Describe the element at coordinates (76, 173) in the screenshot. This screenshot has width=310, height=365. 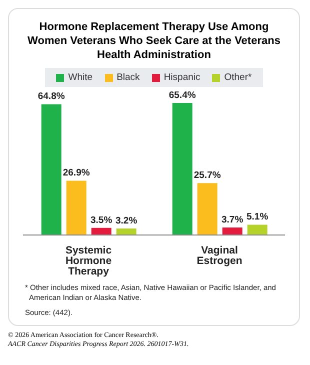
I see `data-label: 26.9%` at that location.